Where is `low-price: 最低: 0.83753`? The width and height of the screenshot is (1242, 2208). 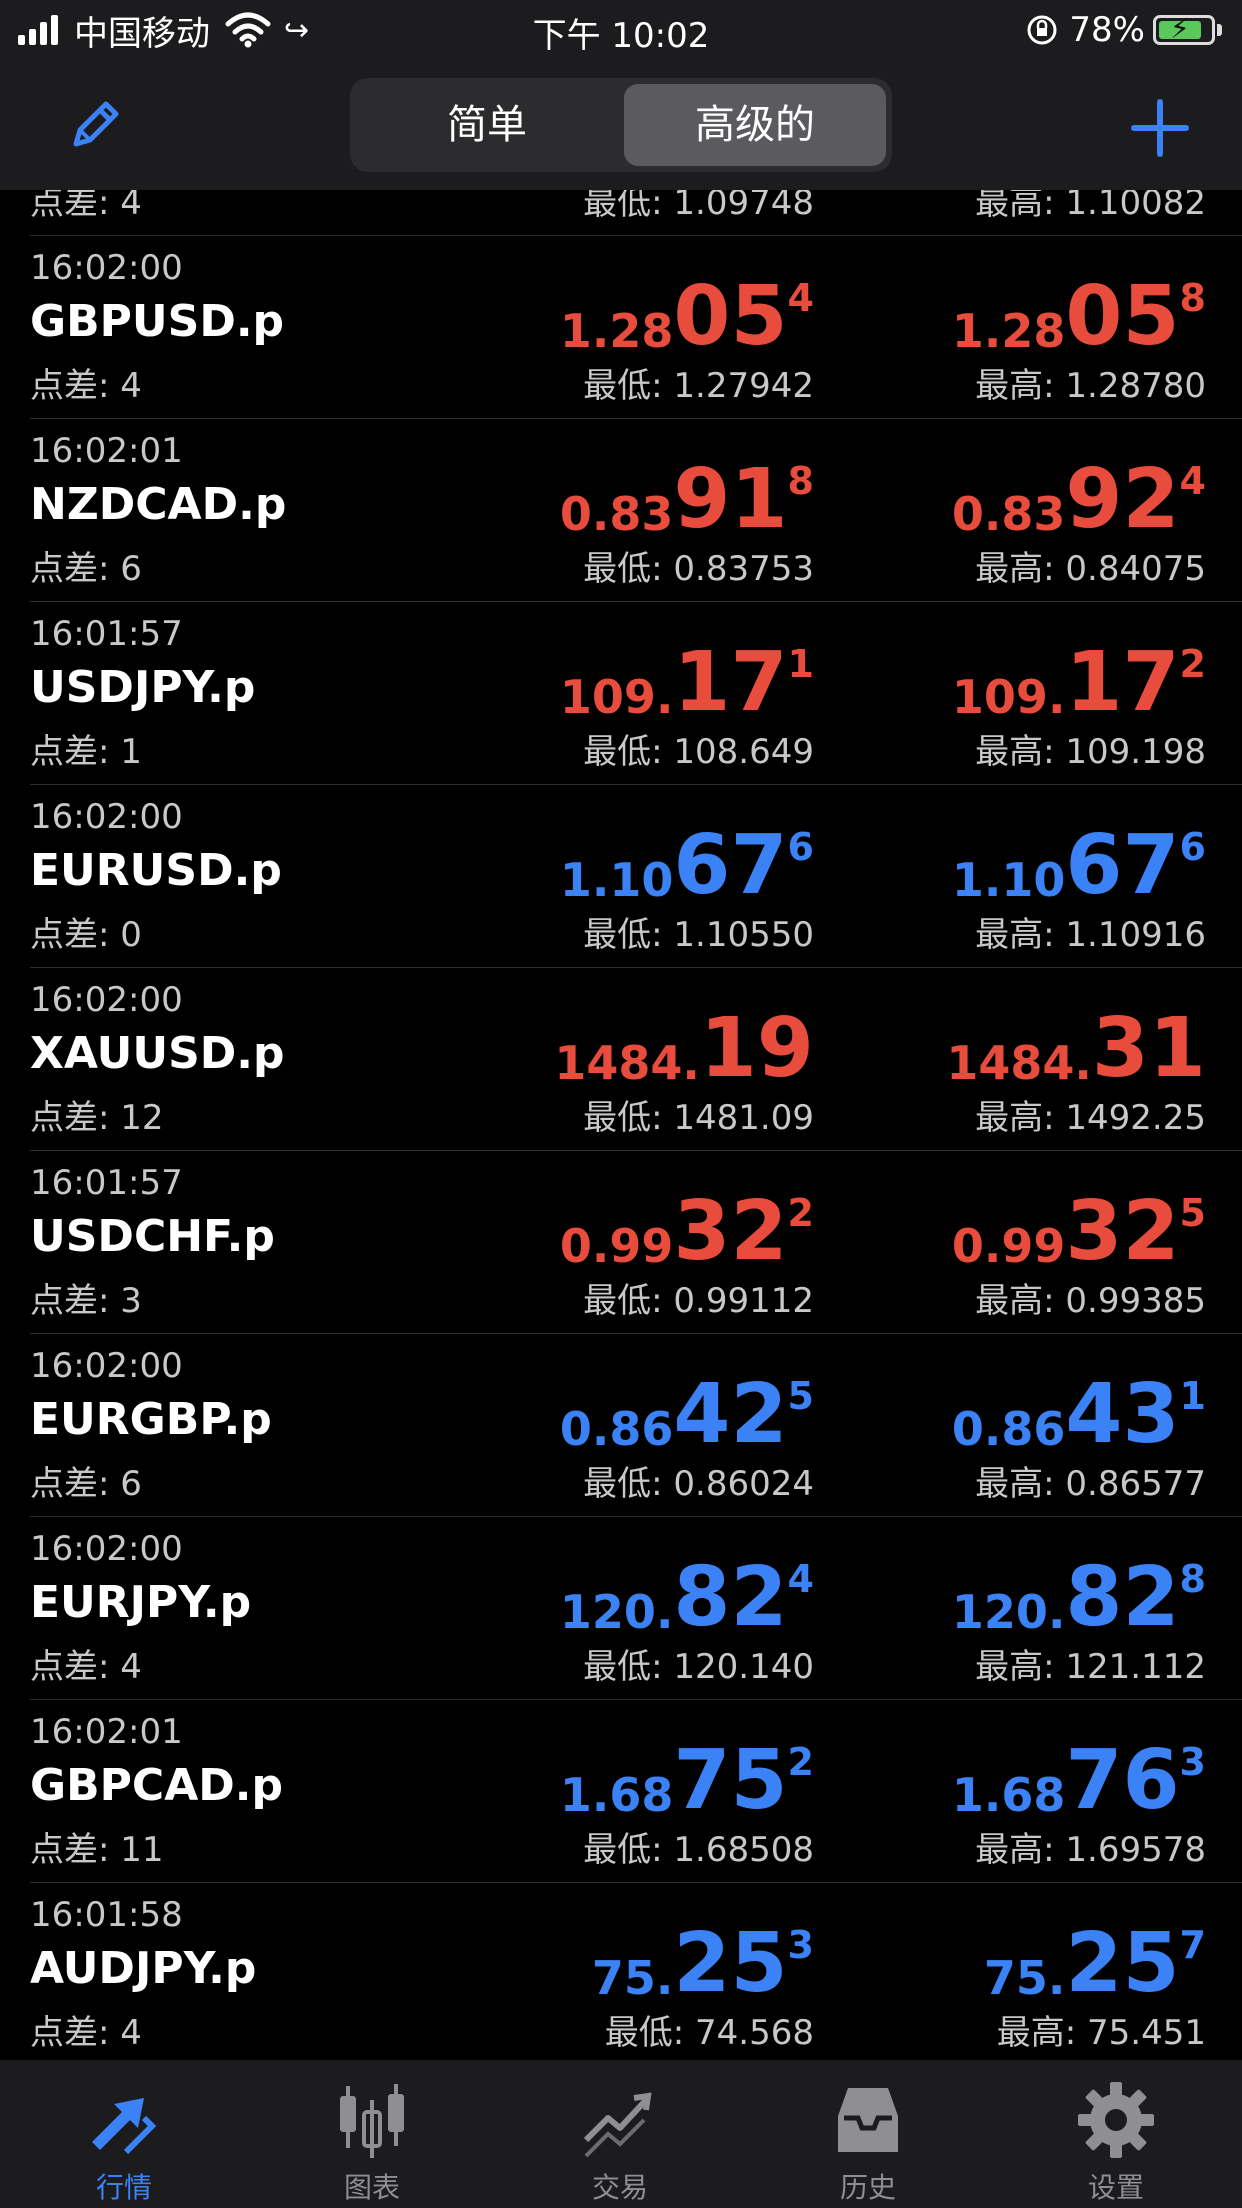 low-price: 最低: 0.83753 is located at coordinates (698, 569).